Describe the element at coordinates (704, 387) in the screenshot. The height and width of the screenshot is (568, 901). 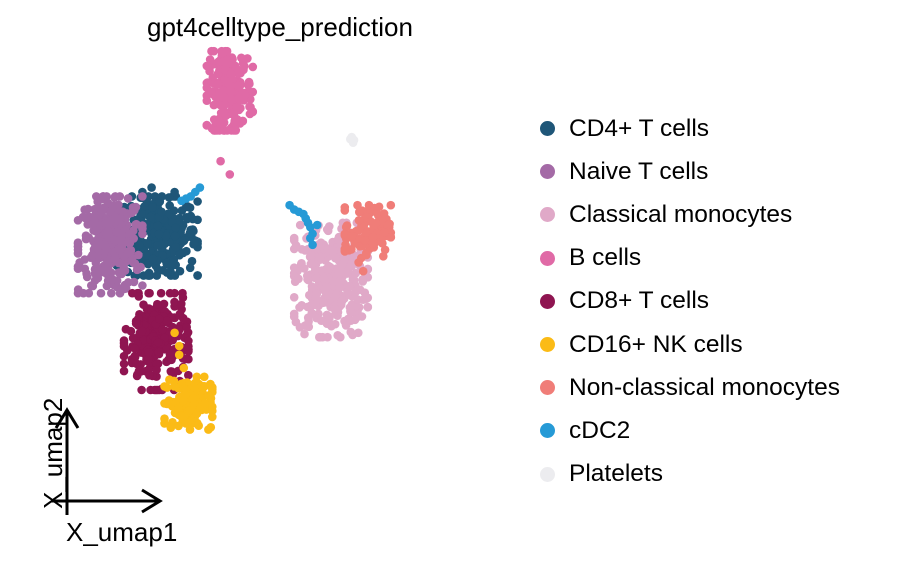
I see `legend-label: Non-classical monocytes` at that location.